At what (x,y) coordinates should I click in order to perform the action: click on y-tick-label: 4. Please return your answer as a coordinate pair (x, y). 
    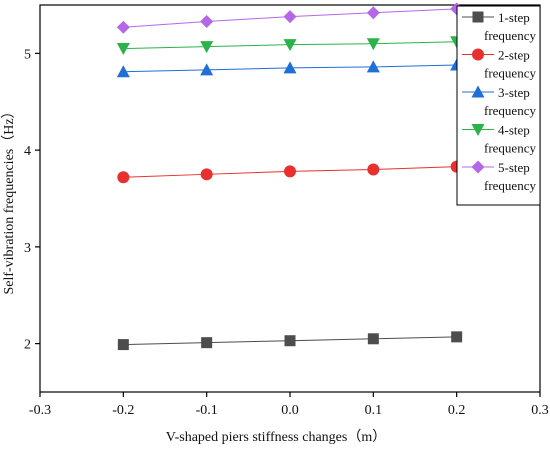
    Looking at the image, I should click on (27, 151).